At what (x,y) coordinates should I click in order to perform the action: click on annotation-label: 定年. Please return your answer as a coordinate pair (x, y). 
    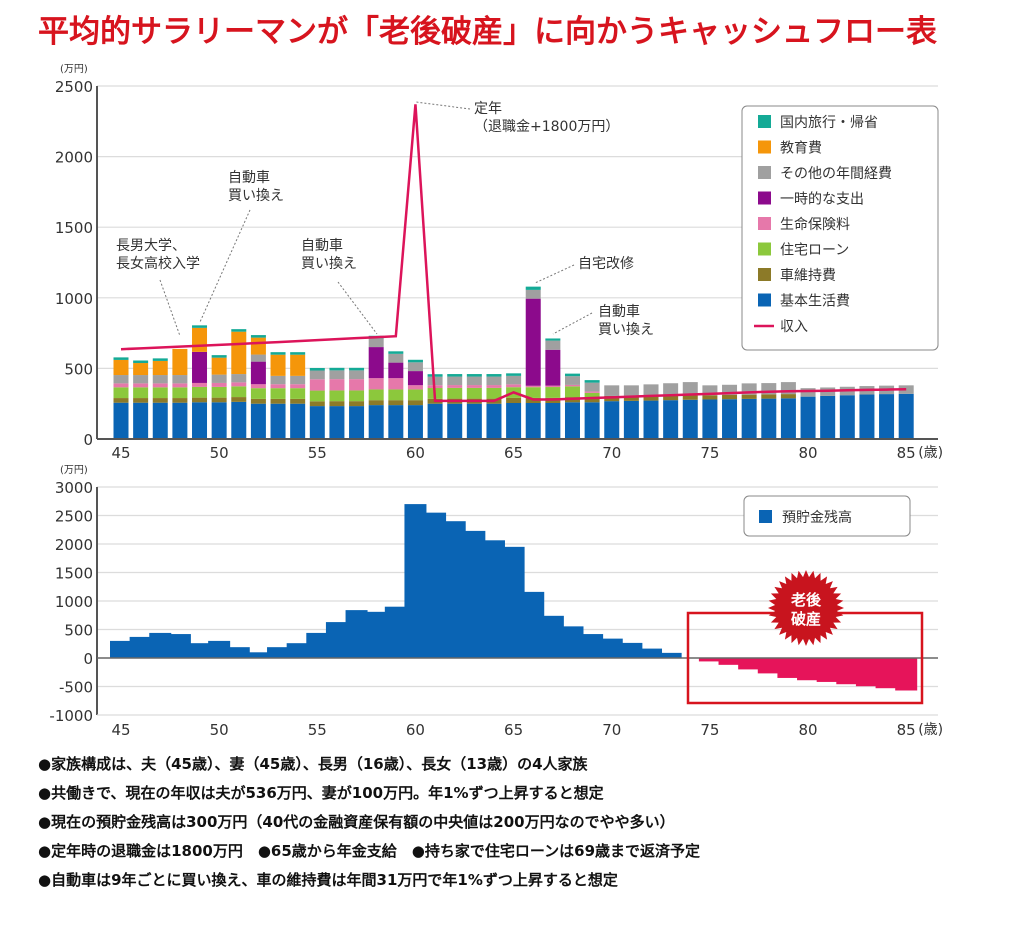
    Looking at the image, I should click on (488, 109).